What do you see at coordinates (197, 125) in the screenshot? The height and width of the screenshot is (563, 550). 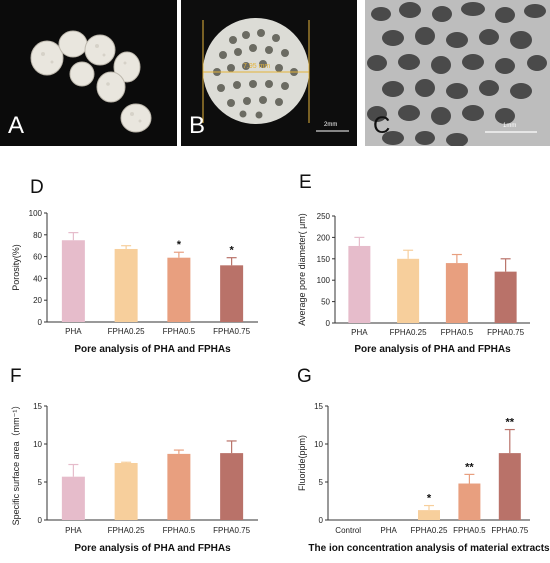 I see `photo-label-b: B` at bounding box center [197, 125].